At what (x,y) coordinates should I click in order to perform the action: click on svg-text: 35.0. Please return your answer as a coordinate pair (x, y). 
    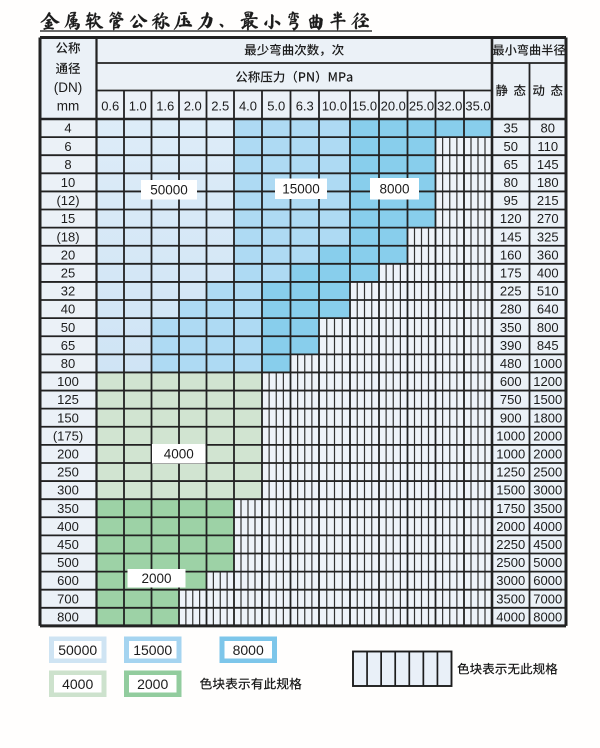
    Looking at the image, I should click on (477, 106).